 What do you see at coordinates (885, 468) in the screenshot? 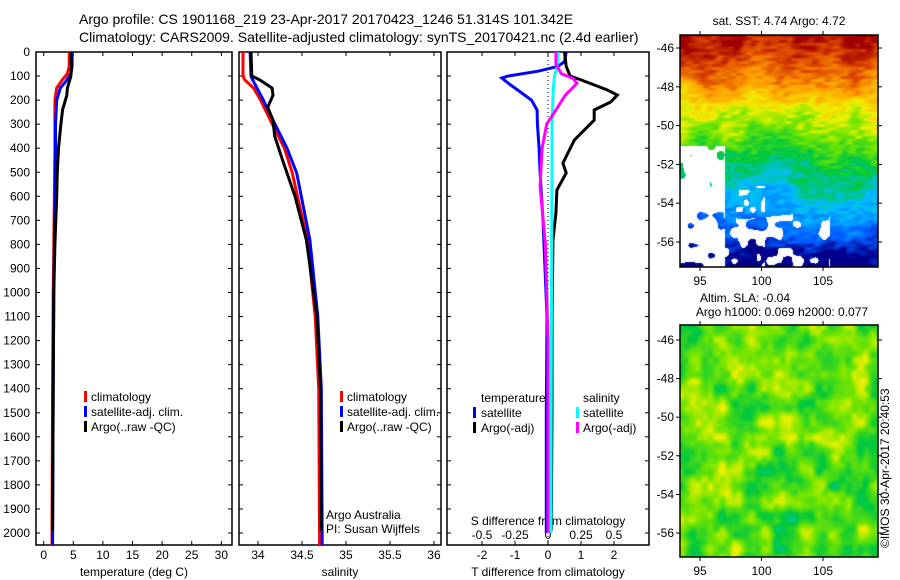
I see `imos-credit: ©IMOS 30-Apr-2017 20:40:53` at bounding box center [885, 468].